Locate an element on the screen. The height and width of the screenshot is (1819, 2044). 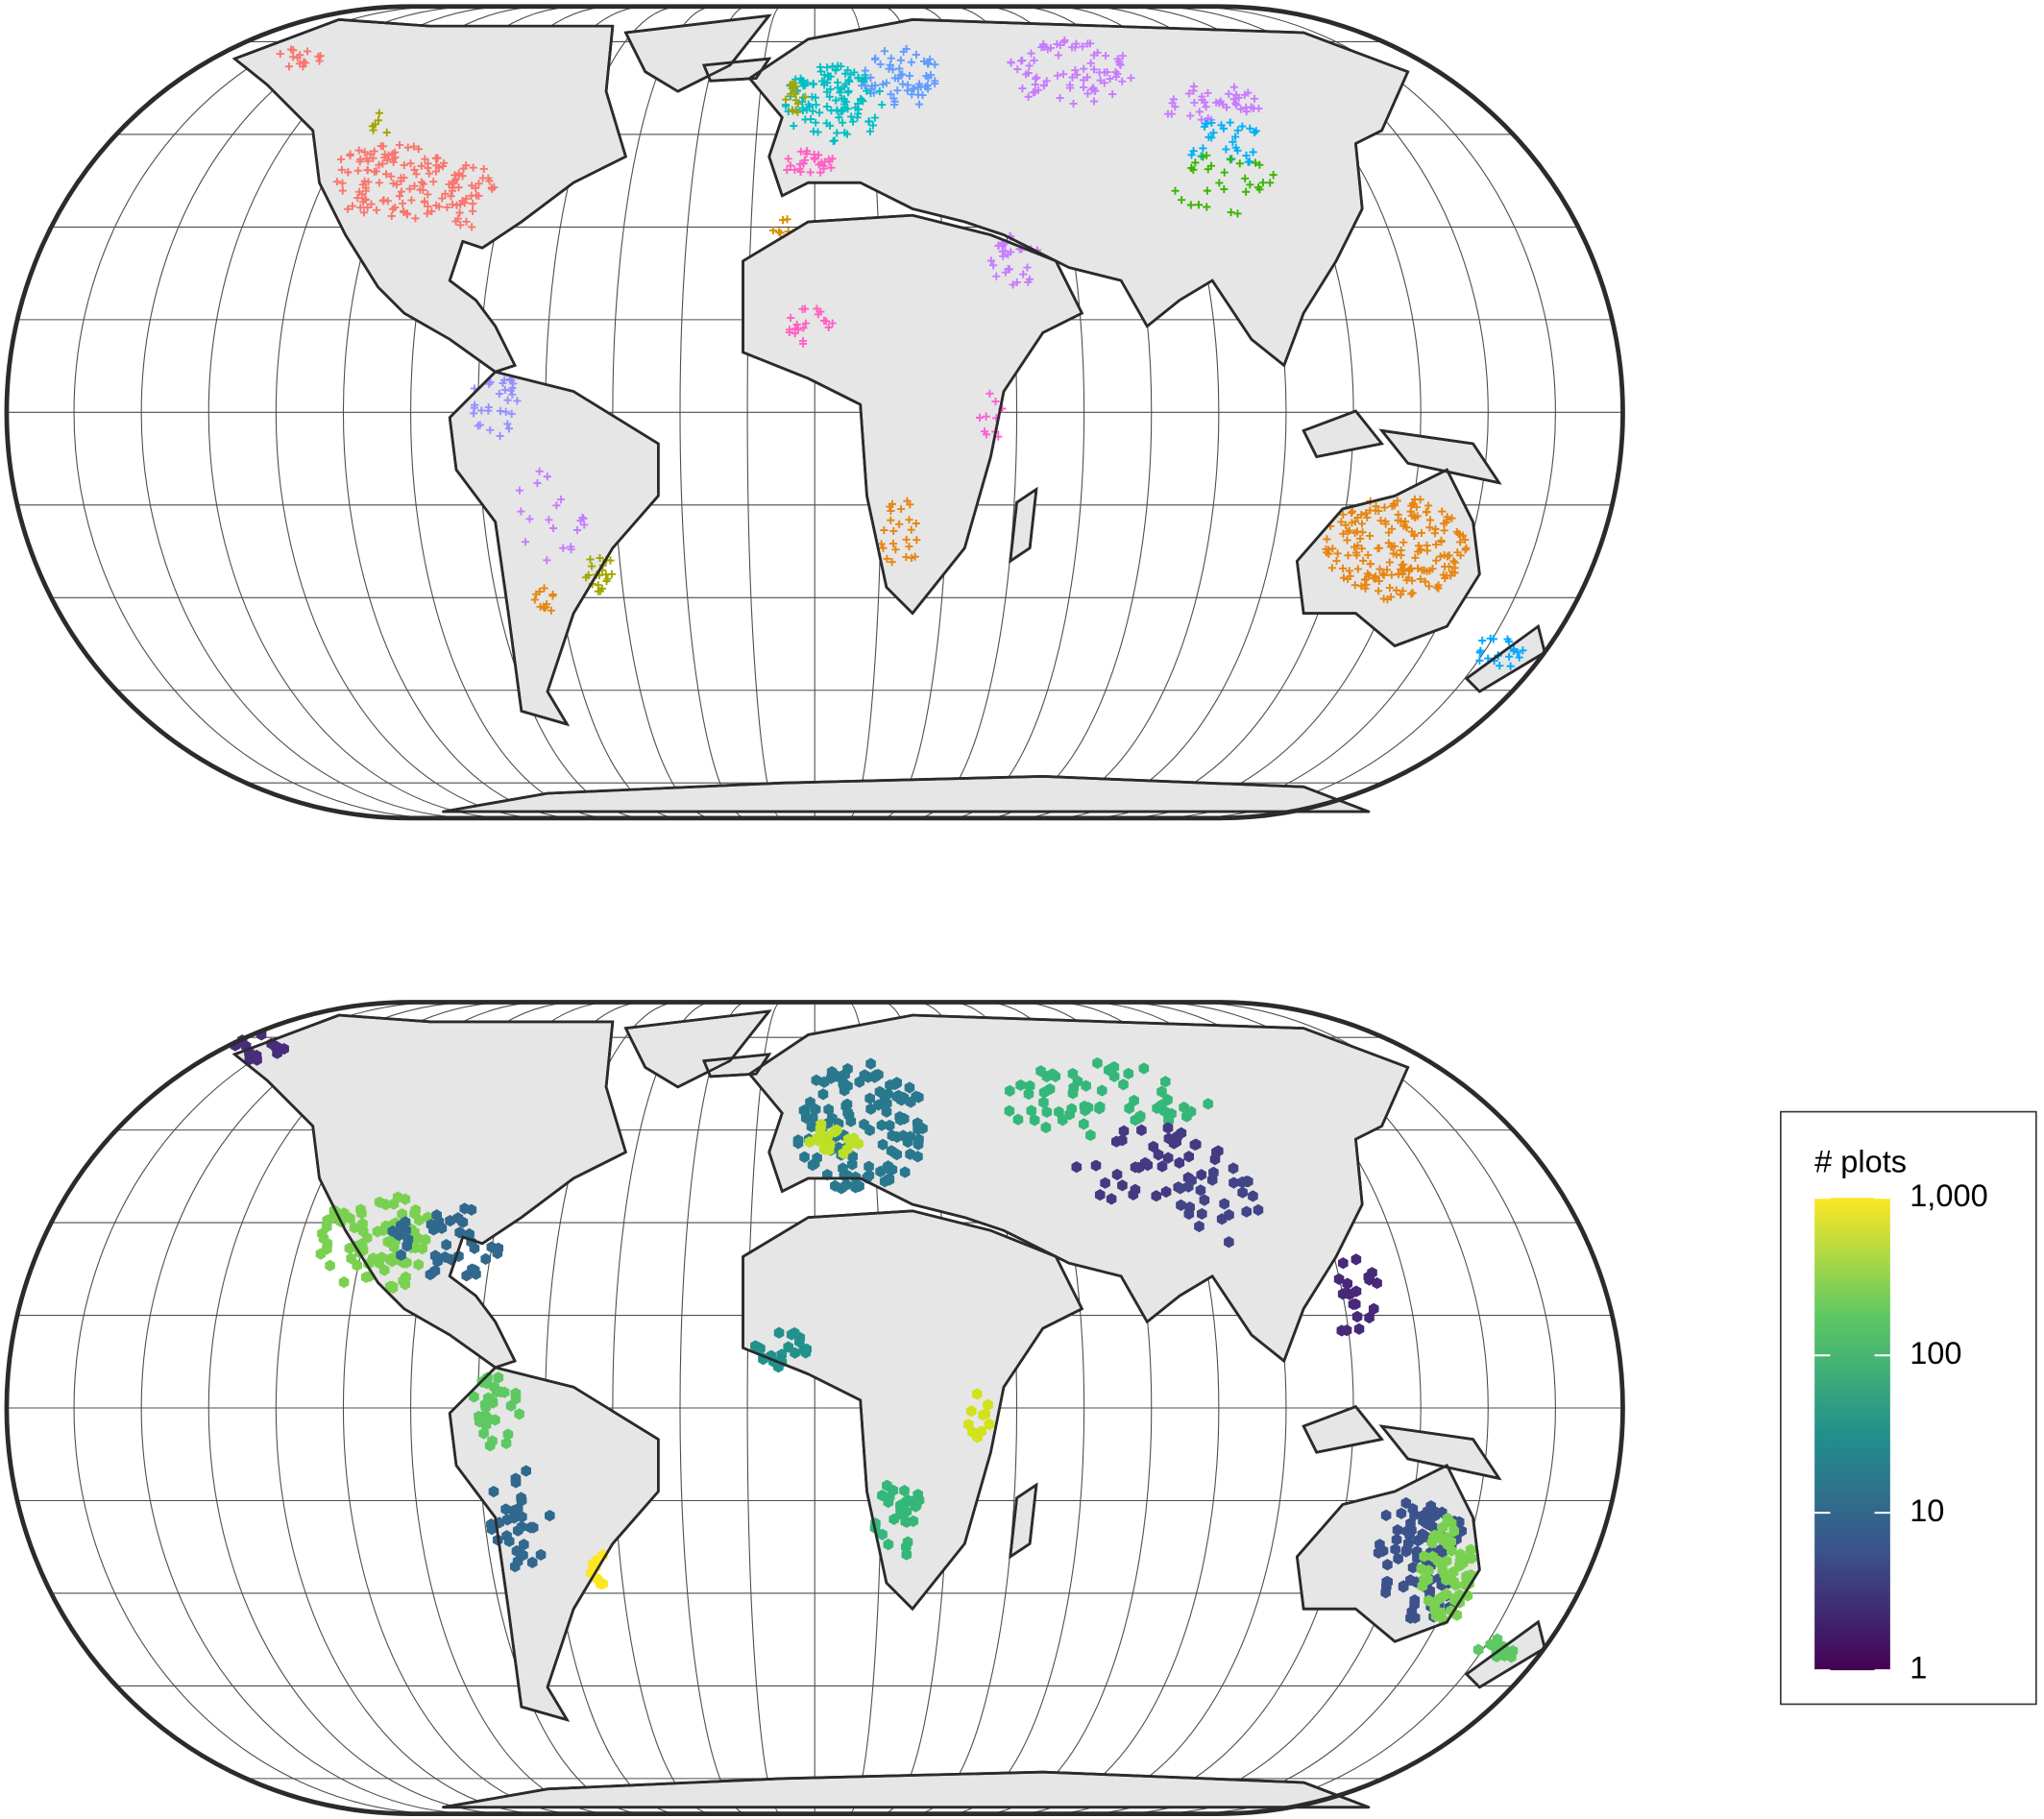
colorbar-label: 1 is located at coordinates (1918, 1668).